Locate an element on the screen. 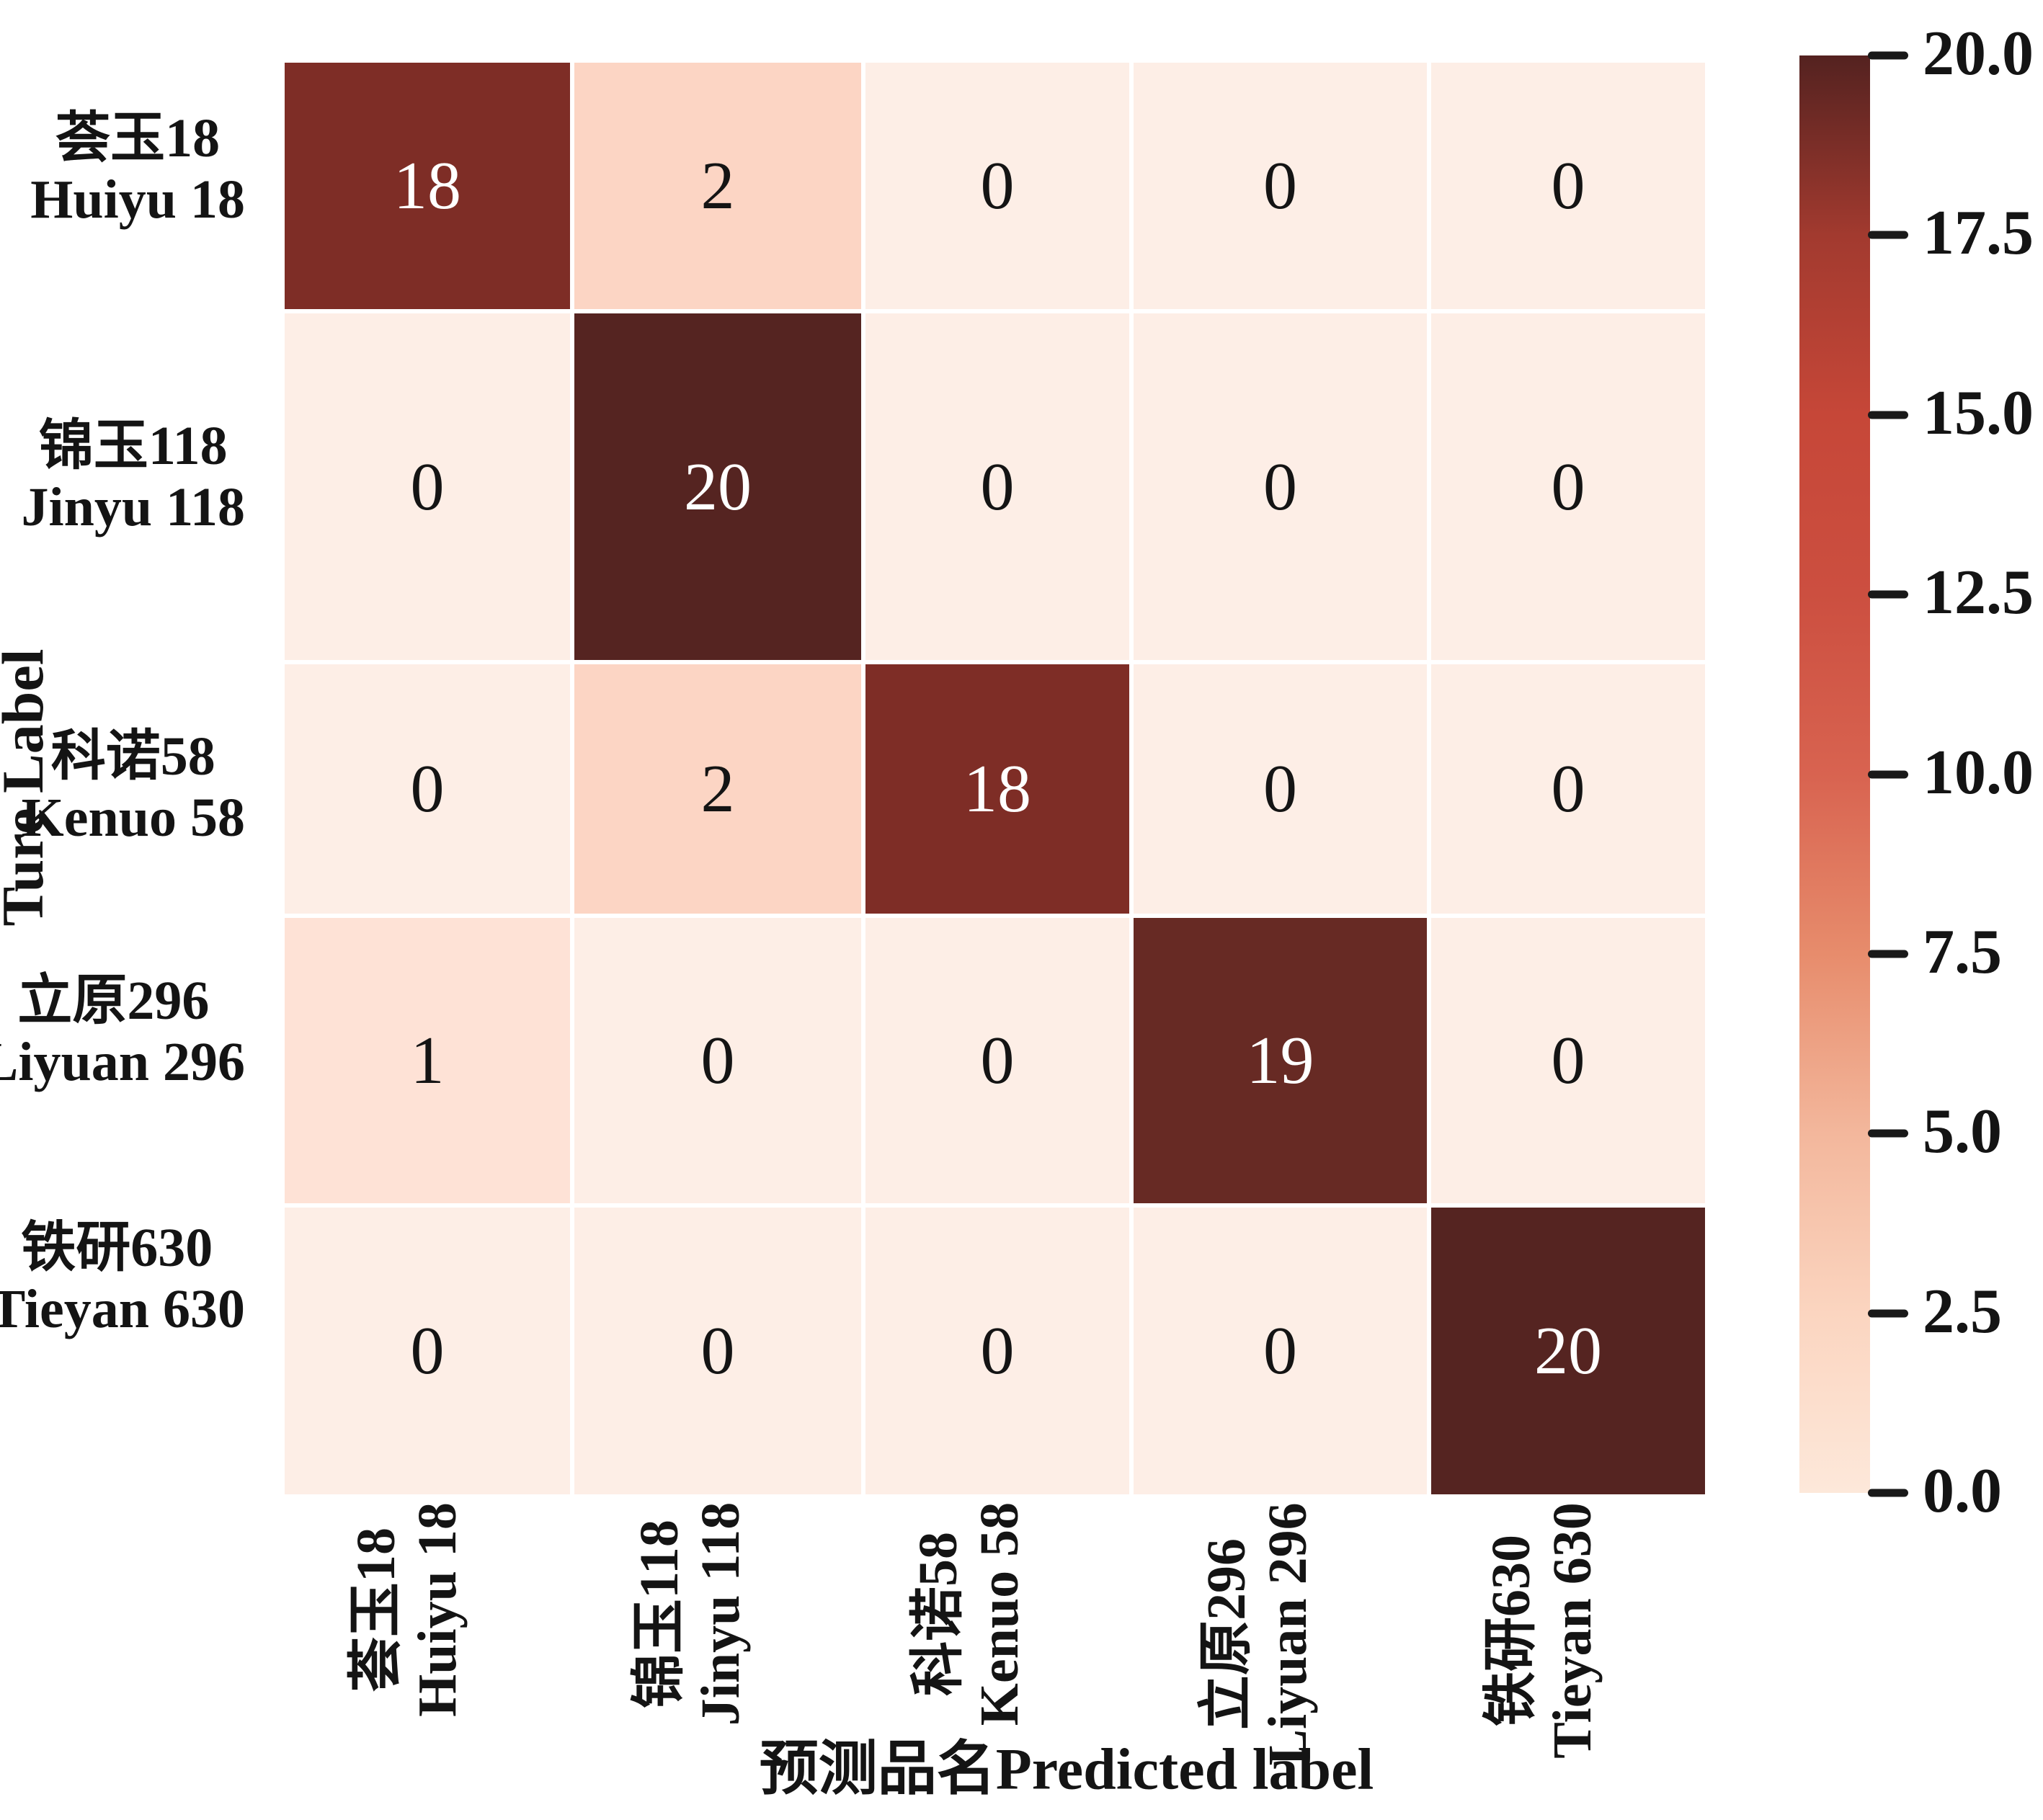 The width and height of the screenshot is (2043, 1820). colorbar-tick-label: 17.5 is located at coordinates (1978, 233).